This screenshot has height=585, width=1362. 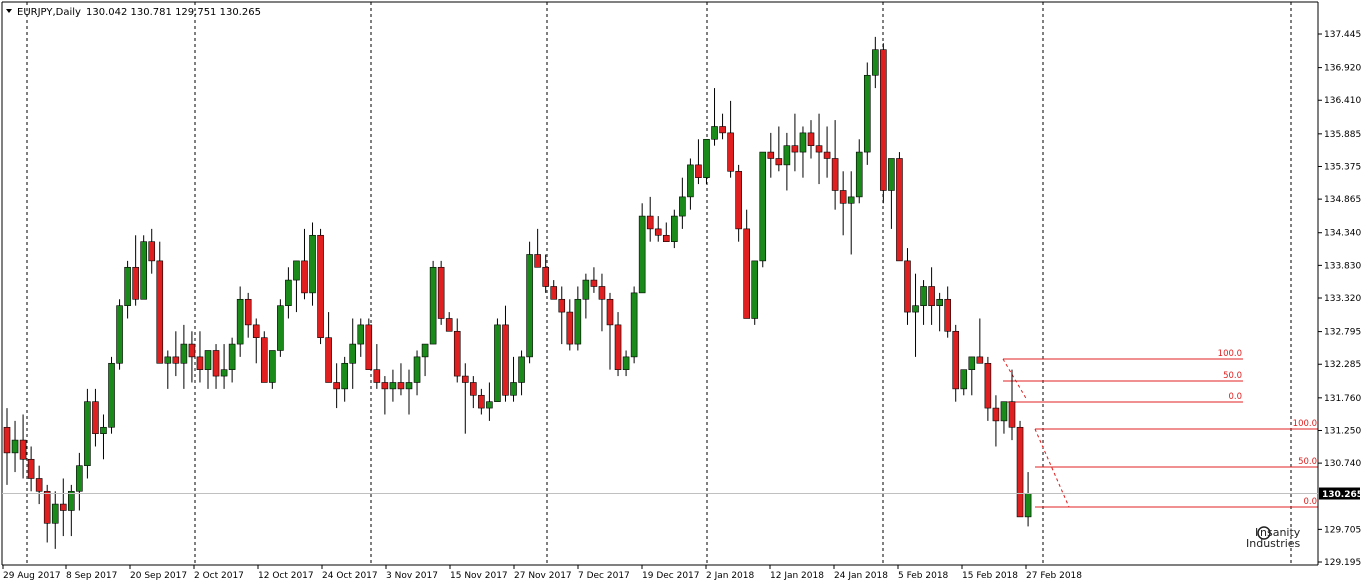 What do you see at coordinates (9, 11) in the screenshot?
I see `chart-menu-triangle-icon` at bounding box center [9, 11].